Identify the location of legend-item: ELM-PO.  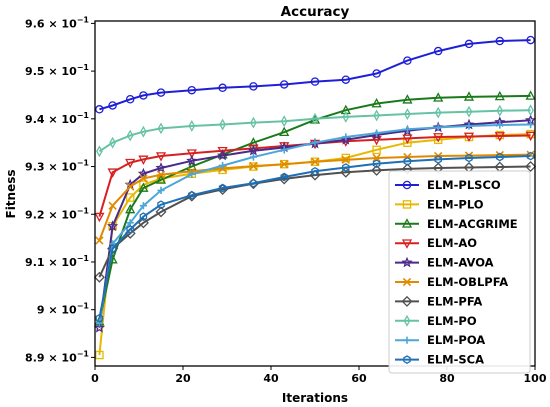
(436, 321).